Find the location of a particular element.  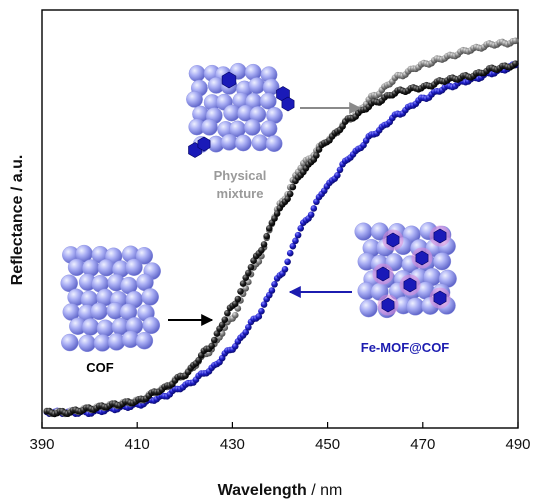

x-axis-title-unit: / nm is located at coordinates (325, 490).